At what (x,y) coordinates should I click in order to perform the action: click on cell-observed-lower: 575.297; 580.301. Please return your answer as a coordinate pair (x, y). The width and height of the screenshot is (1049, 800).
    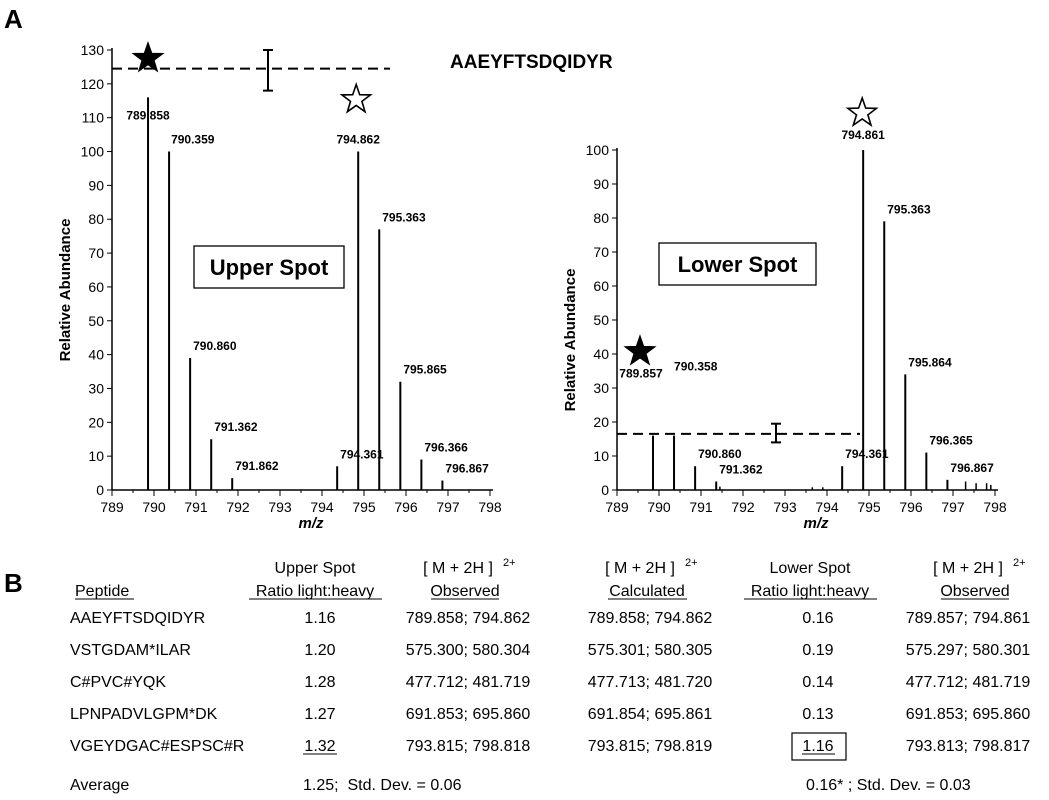
    Looking at the image, I should click on (968, 650).